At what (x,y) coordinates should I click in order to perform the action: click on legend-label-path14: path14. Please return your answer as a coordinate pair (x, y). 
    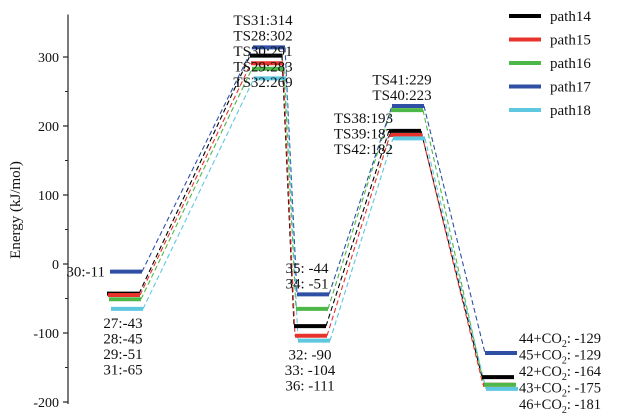
    Looking at the image, I should click on (570, 17).